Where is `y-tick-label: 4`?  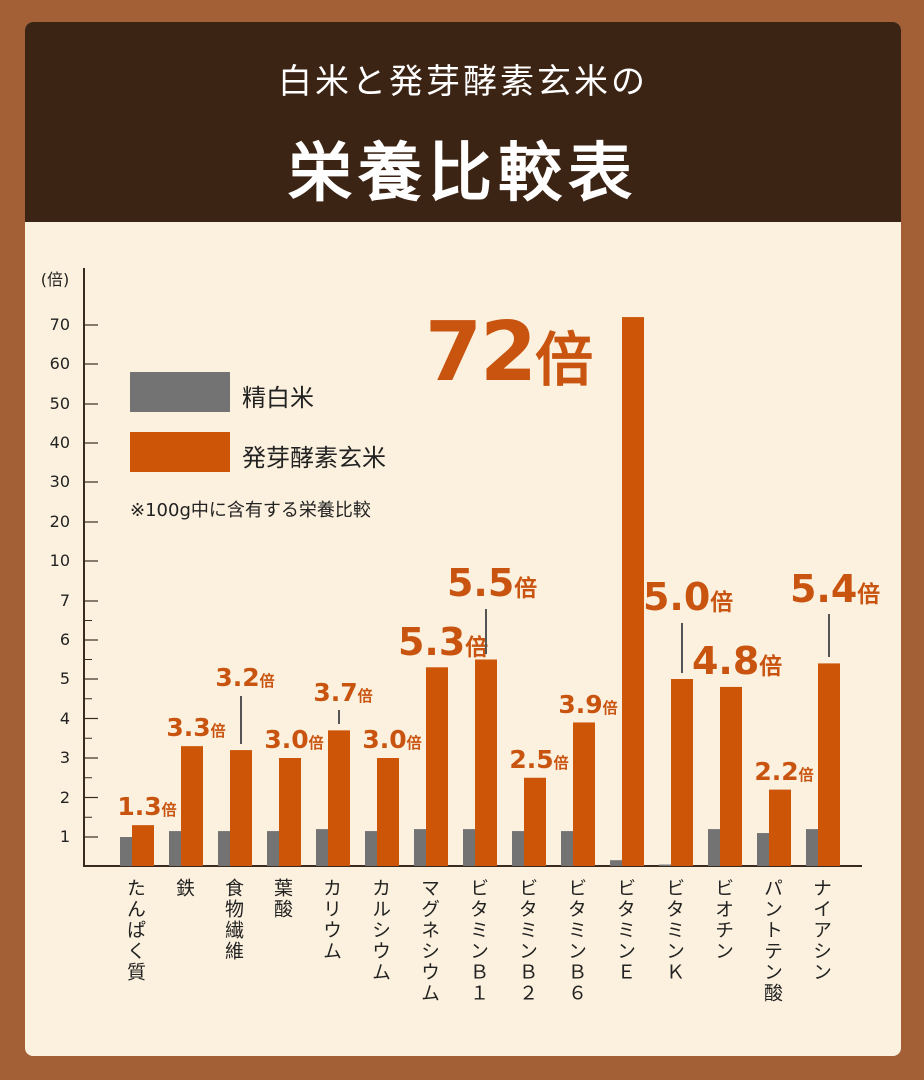
y-tick-label: 4 is located at coordinates (64, 718).